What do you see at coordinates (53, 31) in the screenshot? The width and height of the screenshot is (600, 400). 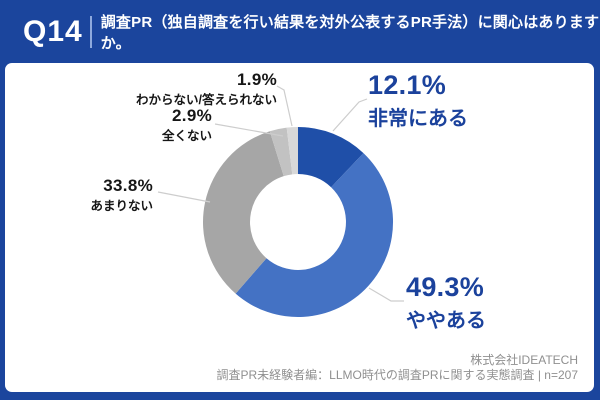 I see `question-number: Q14` at bounding box center [53, 31].